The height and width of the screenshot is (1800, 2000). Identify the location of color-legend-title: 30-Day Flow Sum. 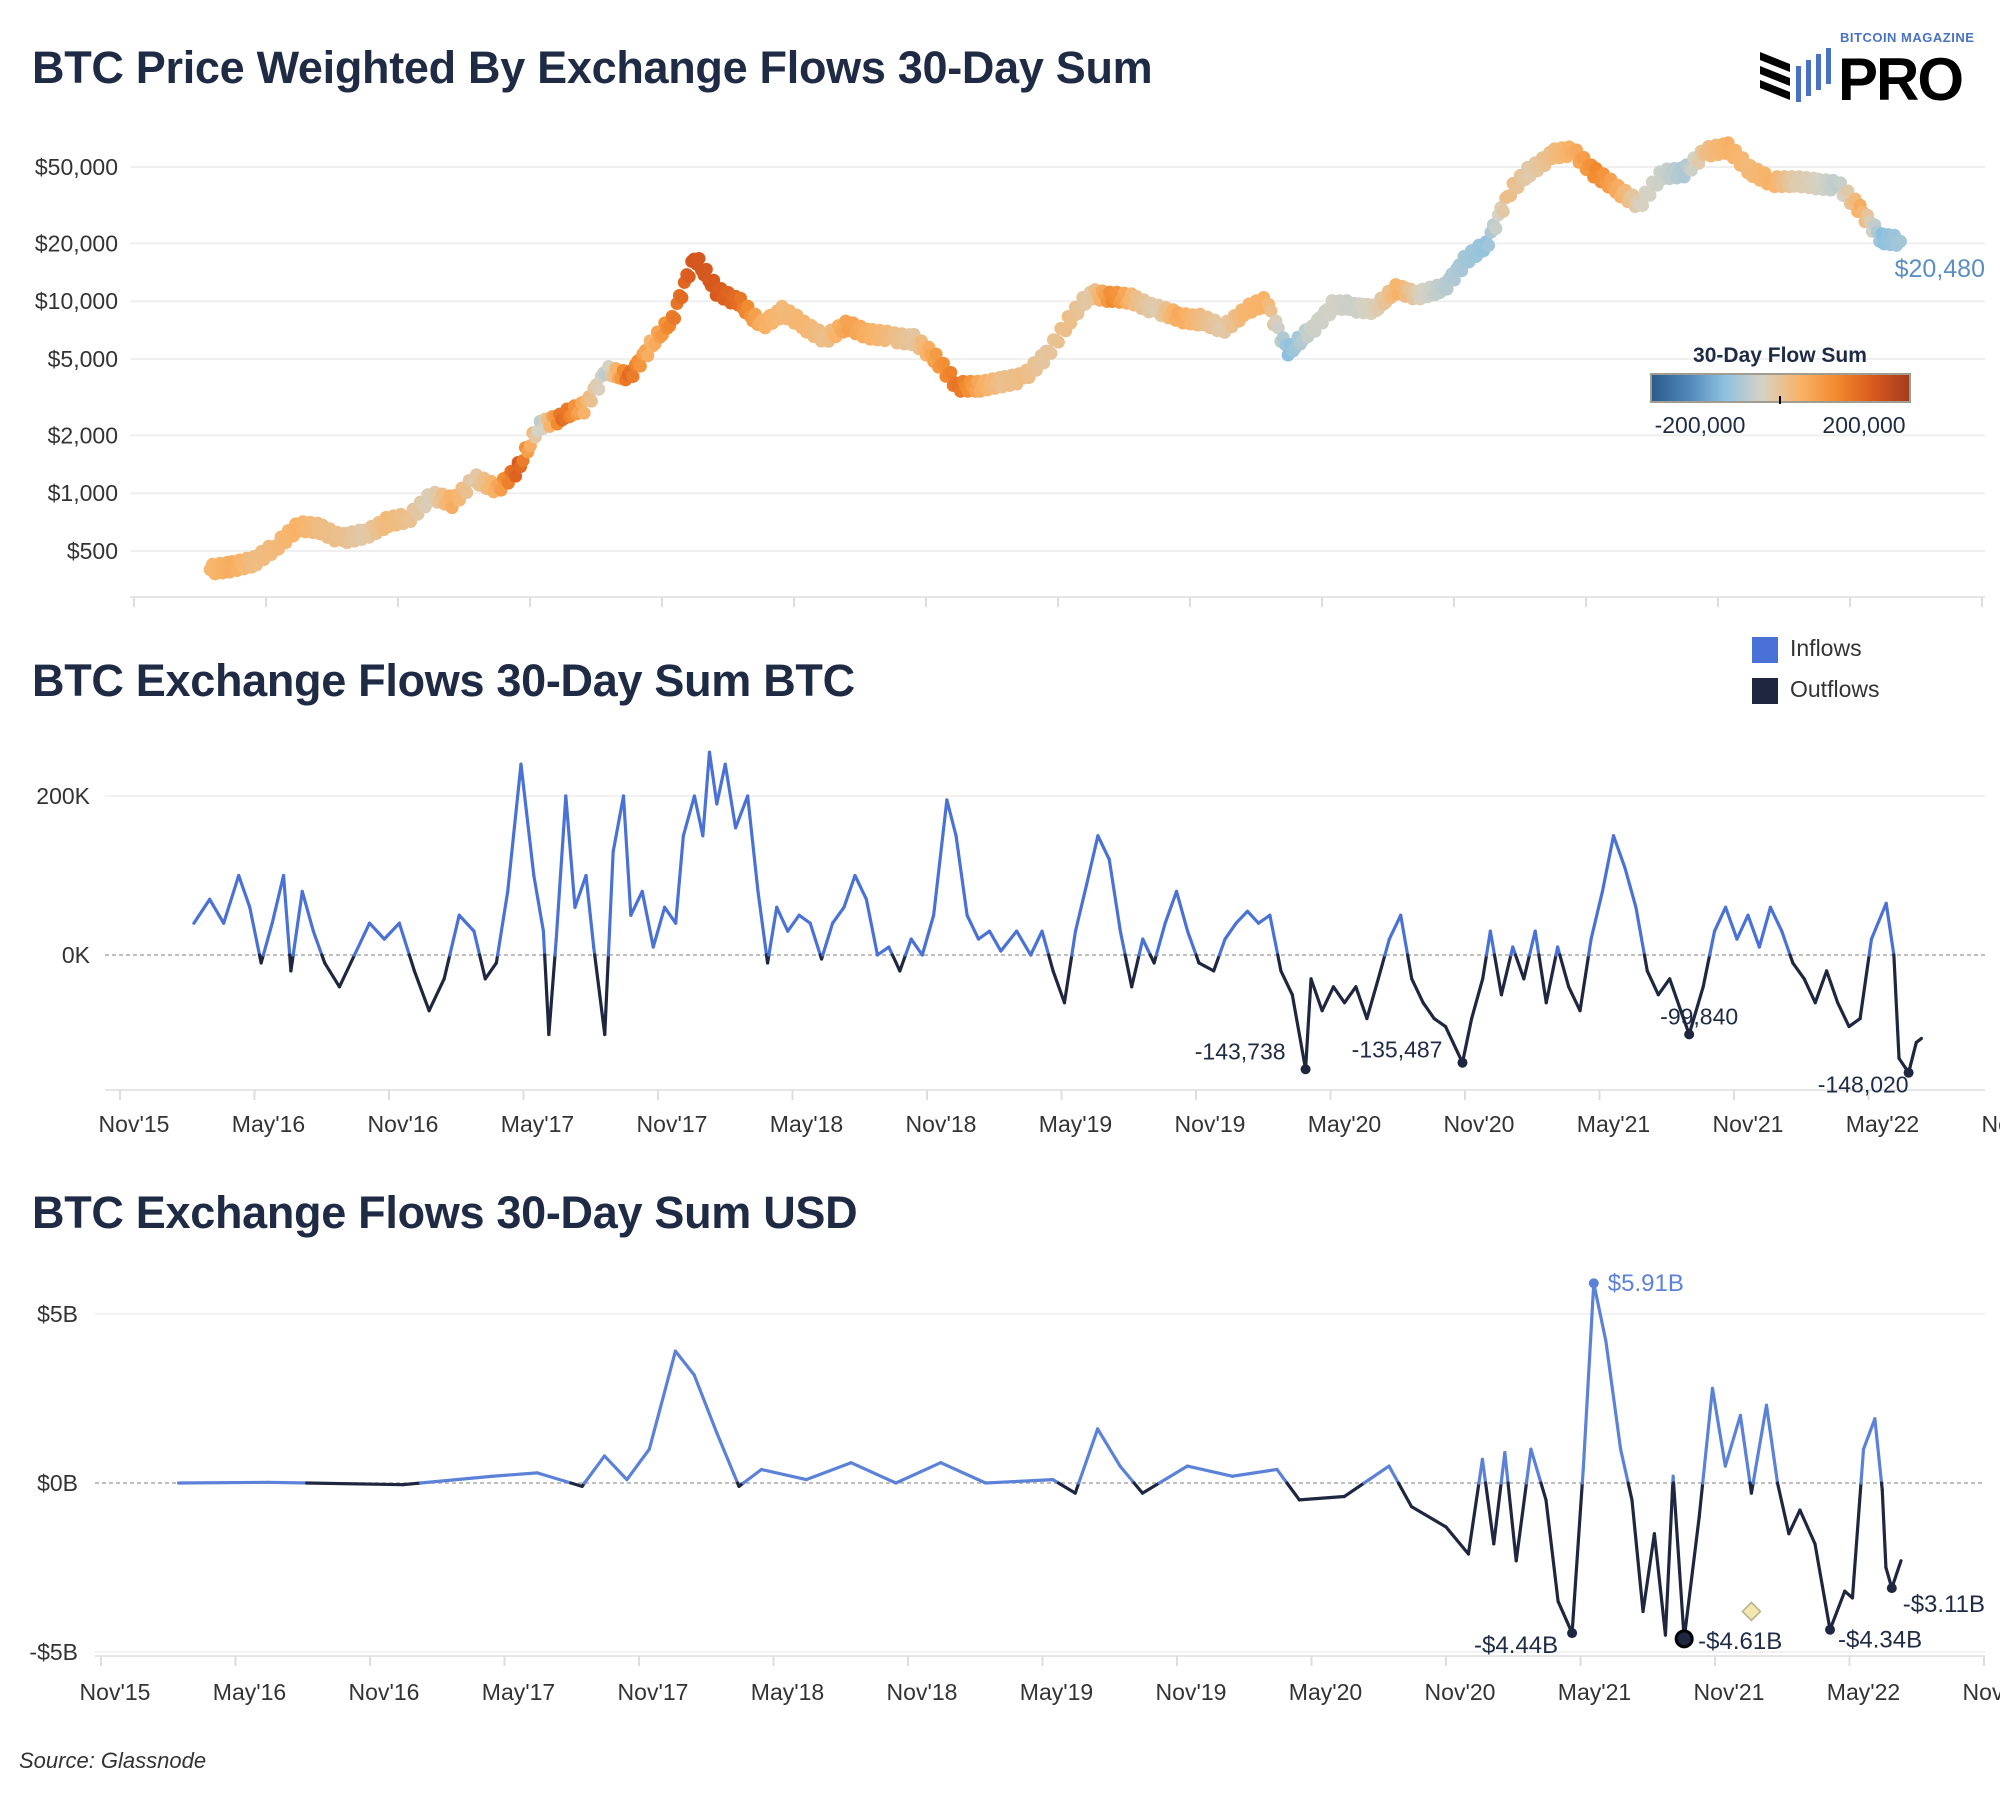
(1780, 355).